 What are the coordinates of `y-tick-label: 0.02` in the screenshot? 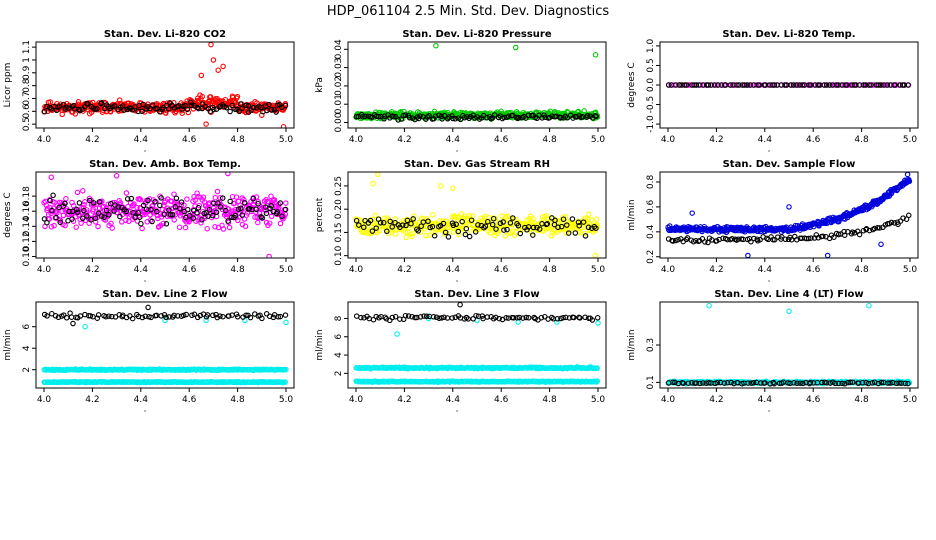 It's located at (339, 86).